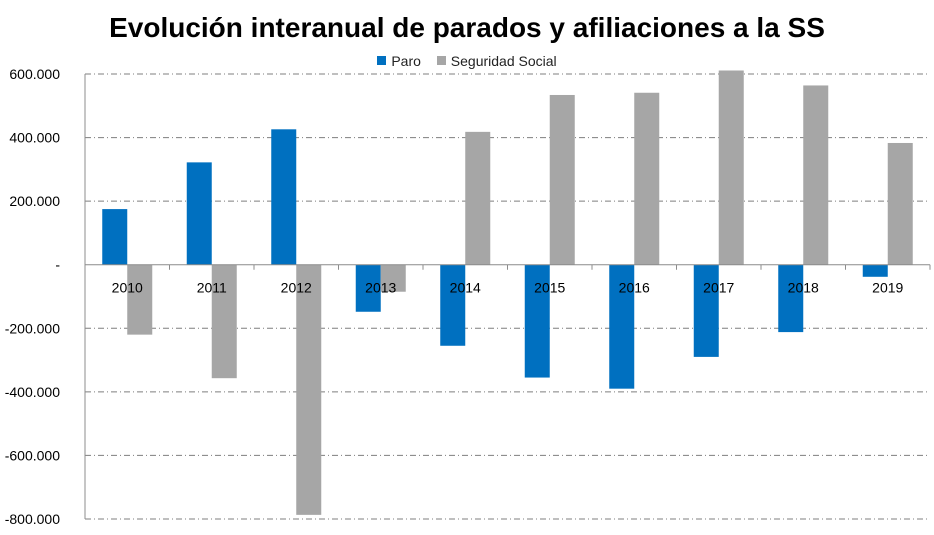  I want to click on y-tick-label: -800.000, so click(32, 519).